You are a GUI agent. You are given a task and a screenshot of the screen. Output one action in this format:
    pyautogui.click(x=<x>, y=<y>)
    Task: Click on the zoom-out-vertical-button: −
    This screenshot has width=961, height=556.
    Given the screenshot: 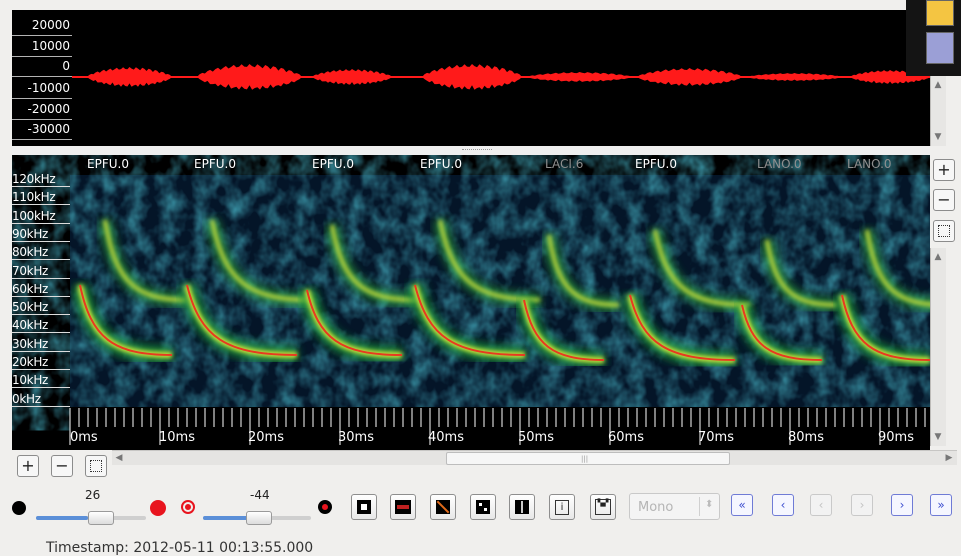 What is the action you would take?
    pyautogui.click(x=944, y=200)
    